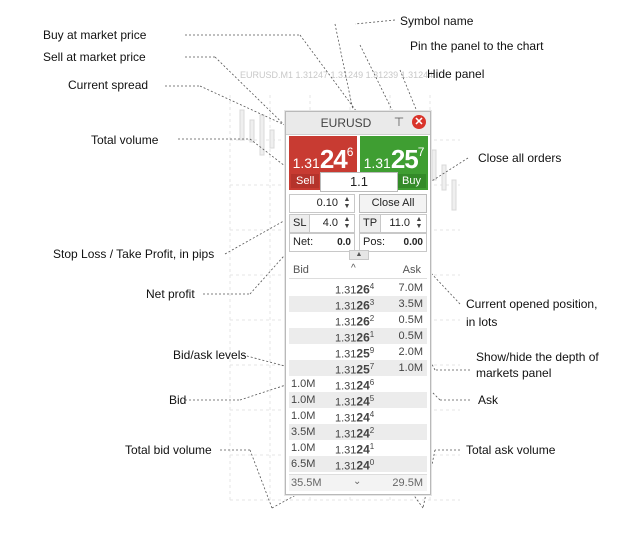 This screenshot has width=642, height=536. What do you see at coordinates (393, 242) in the screenshot?
I see `position-field: Pos: 0.00` at bounding box center [393, 242].